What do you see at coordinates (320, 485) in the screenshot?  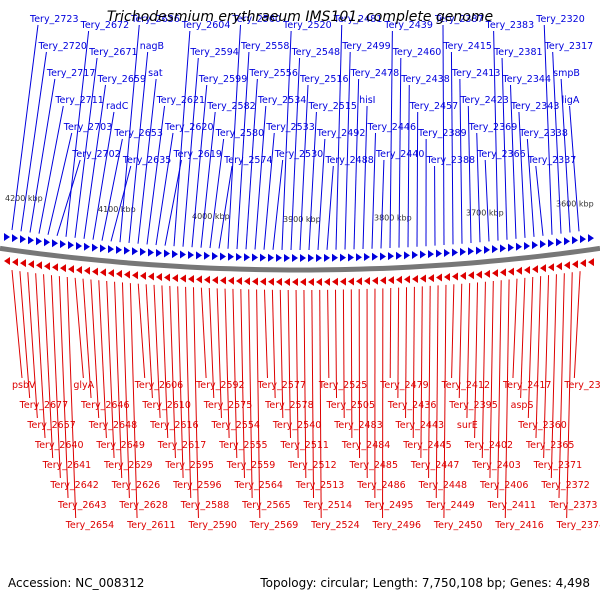 I see `reverse-gene-label: Tery_2513` at bounding box center [320, 485].